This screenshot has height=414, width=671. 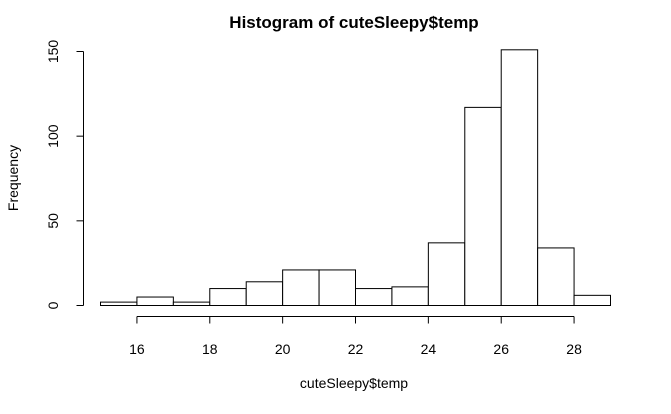 I want to click on y-axis-tick-label: 0, so click(x=53, y=305).